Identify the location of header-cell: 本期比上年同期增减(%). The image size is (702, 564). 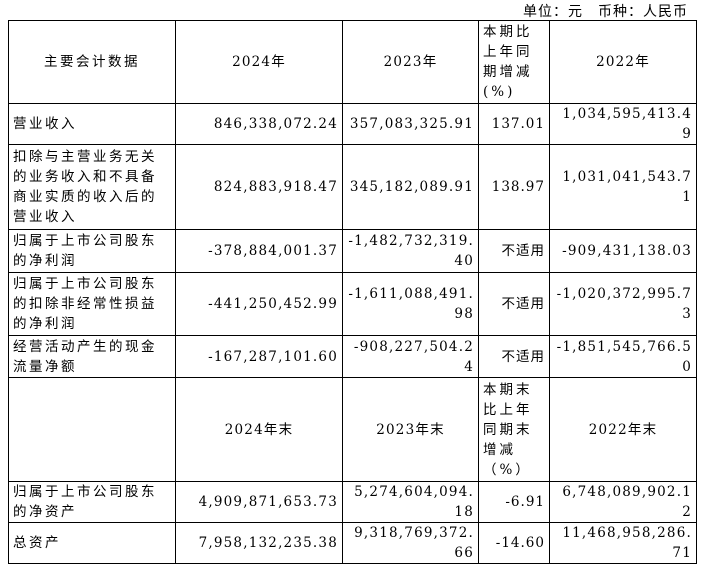
(514, 62).